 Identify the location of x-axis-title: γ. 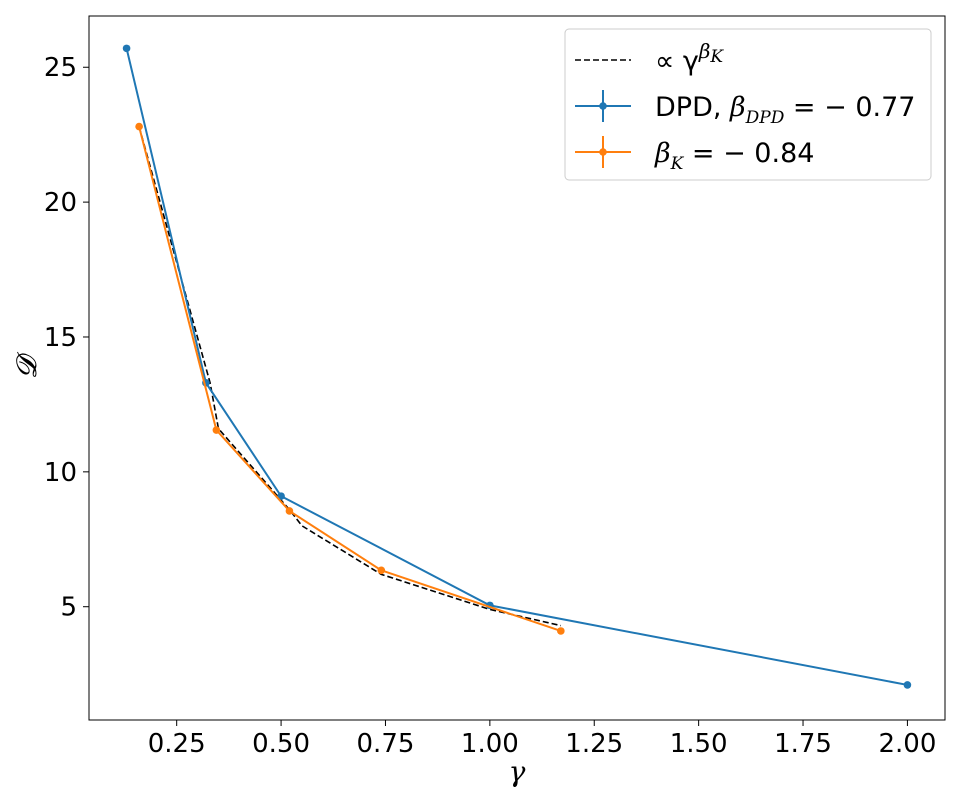
(517, 771).